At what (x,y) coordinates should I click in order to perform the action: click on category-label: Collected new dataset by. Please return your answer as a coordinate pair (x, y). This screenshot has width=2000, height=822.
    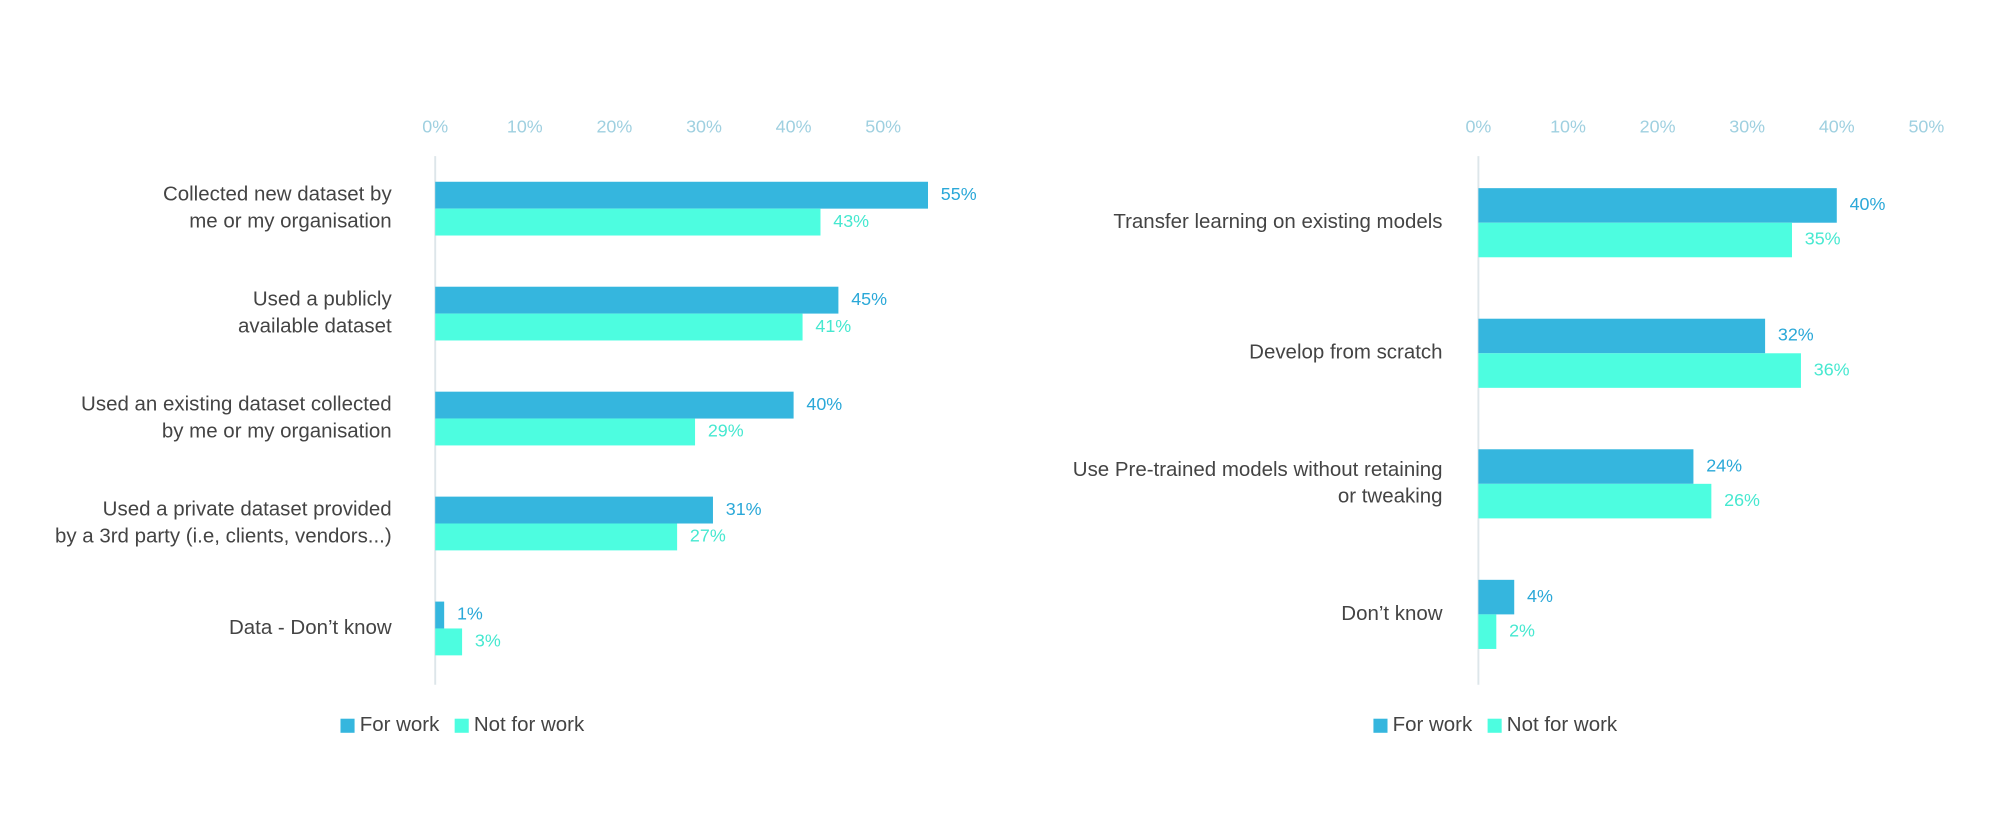
    Looking at the image, I should click on (277, 194).